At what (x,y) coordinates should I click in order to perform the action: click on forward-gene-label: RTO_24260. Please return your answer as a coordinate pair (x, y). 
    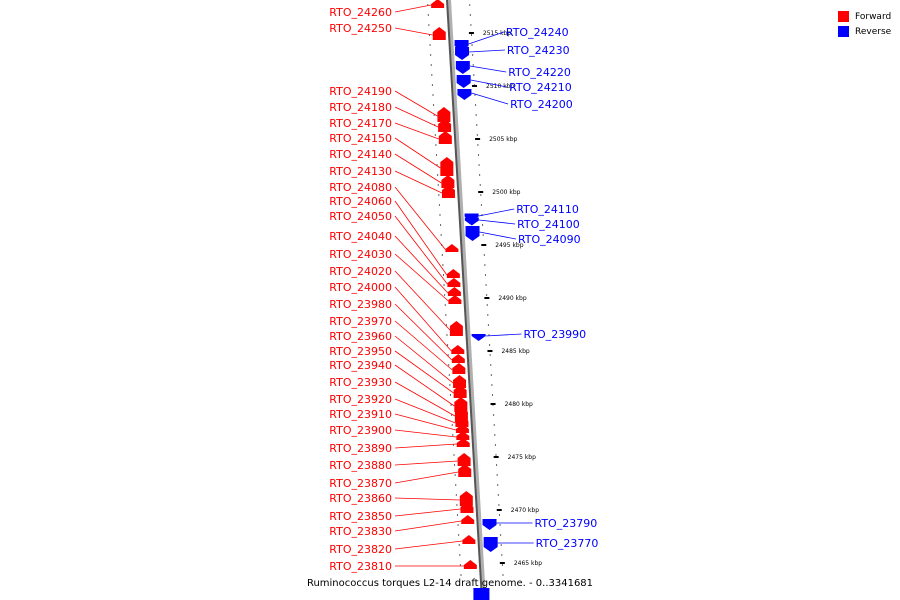
    Looking at the image, I should click on (360, 12).